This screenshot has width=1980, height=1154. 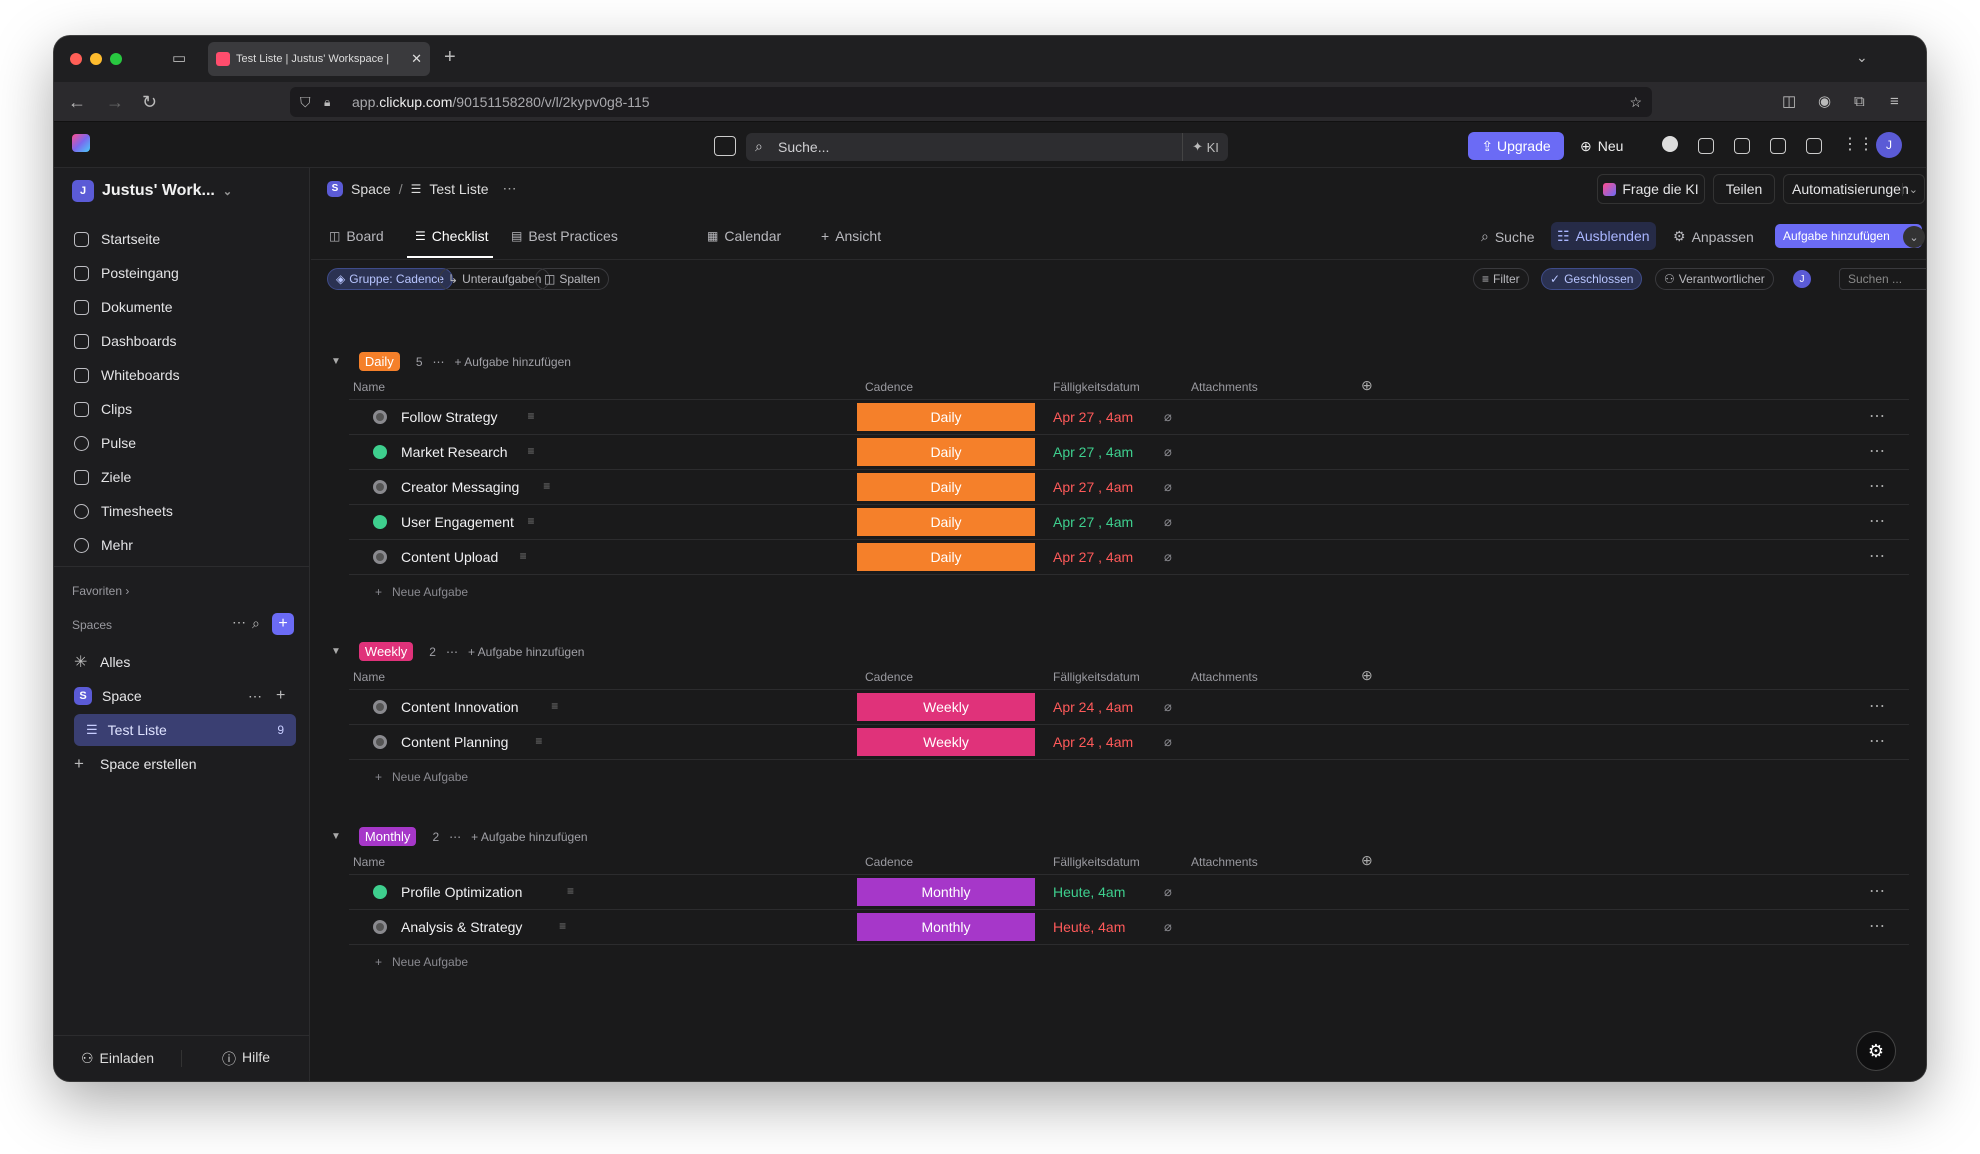 What do you see at coordinates (1603, 236) in the screenshot?
I see `hide-button: ☷ Ausblenden` at bounding box center [1603, 236].